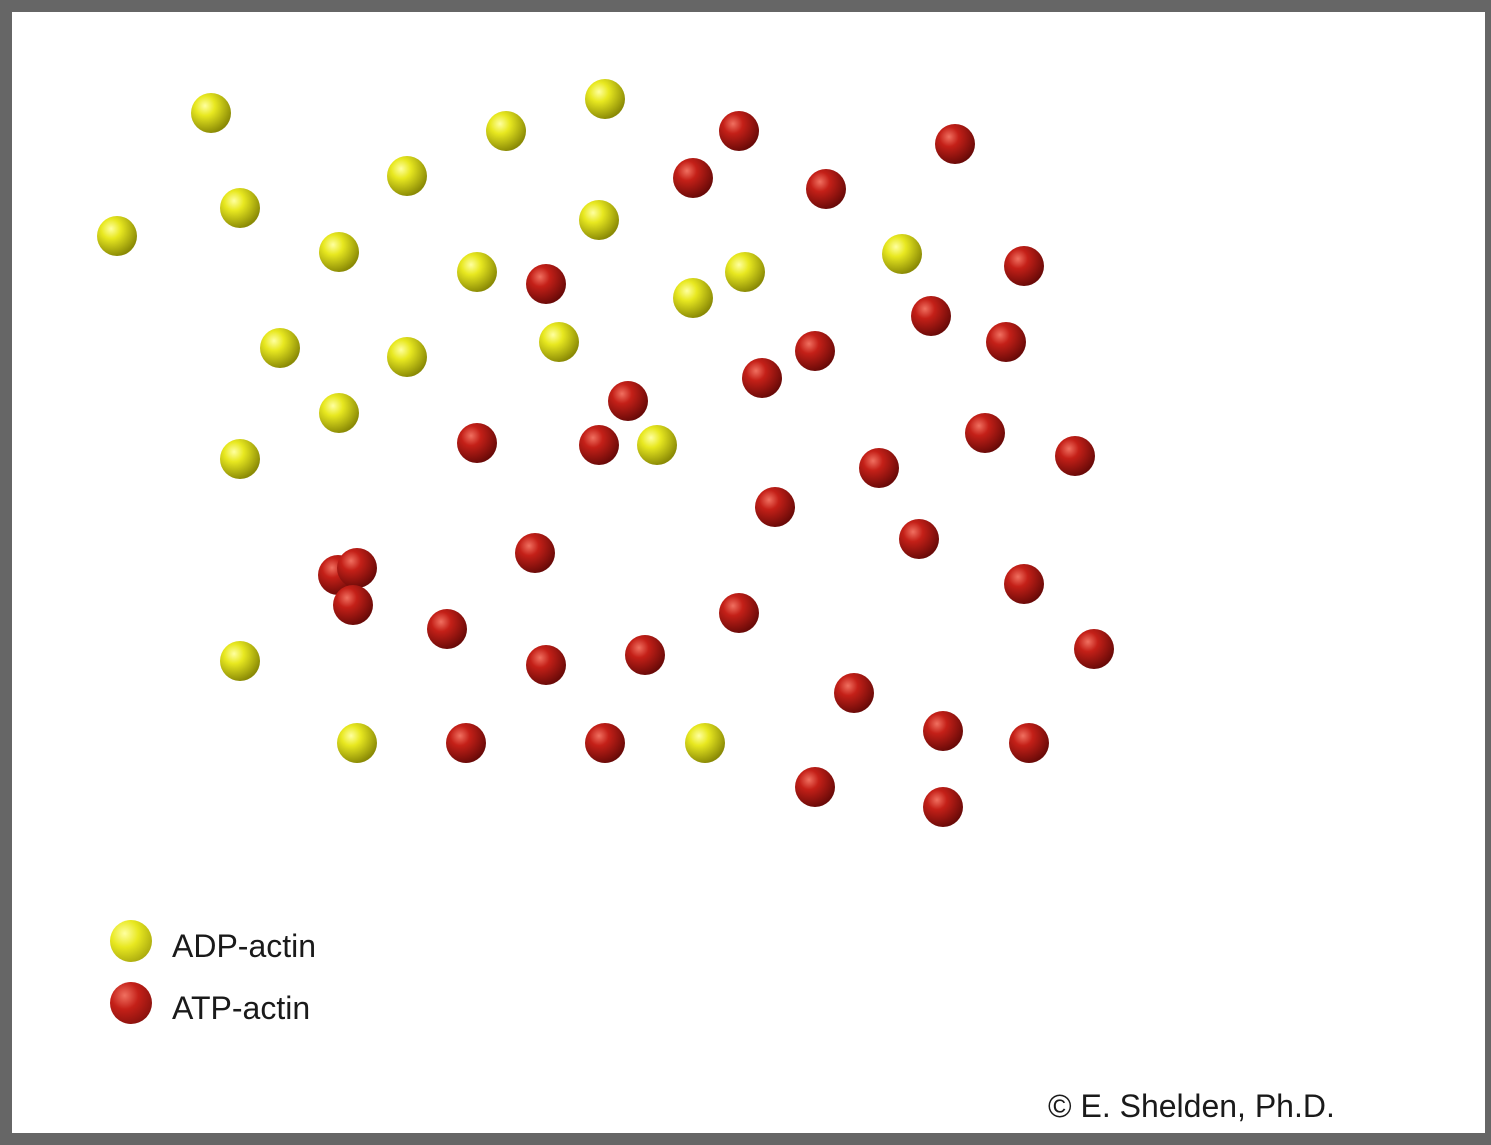  I want to click on atp-sphere-icon, so click(131, 1003).